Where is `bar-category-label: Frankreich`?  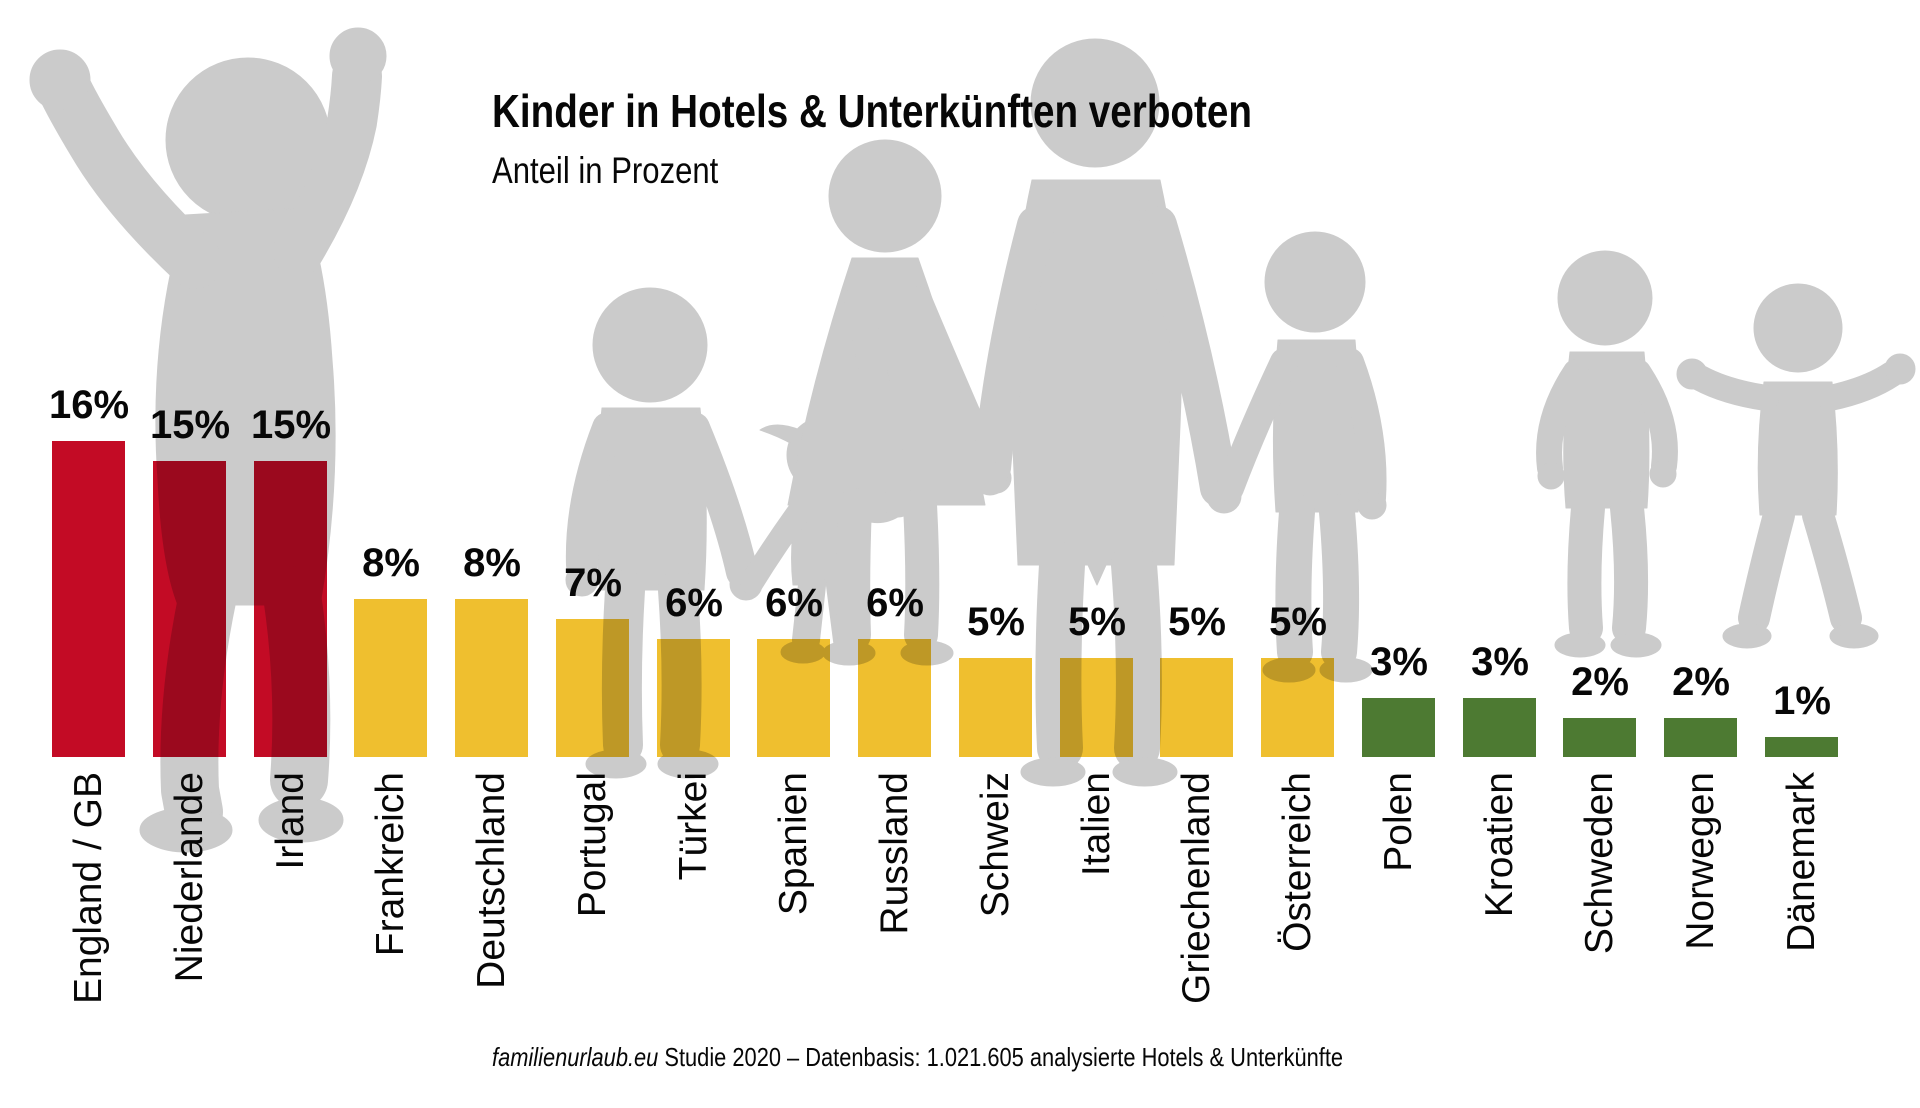 bar-category-label: Frankreich is located at coordinates (390, 864).